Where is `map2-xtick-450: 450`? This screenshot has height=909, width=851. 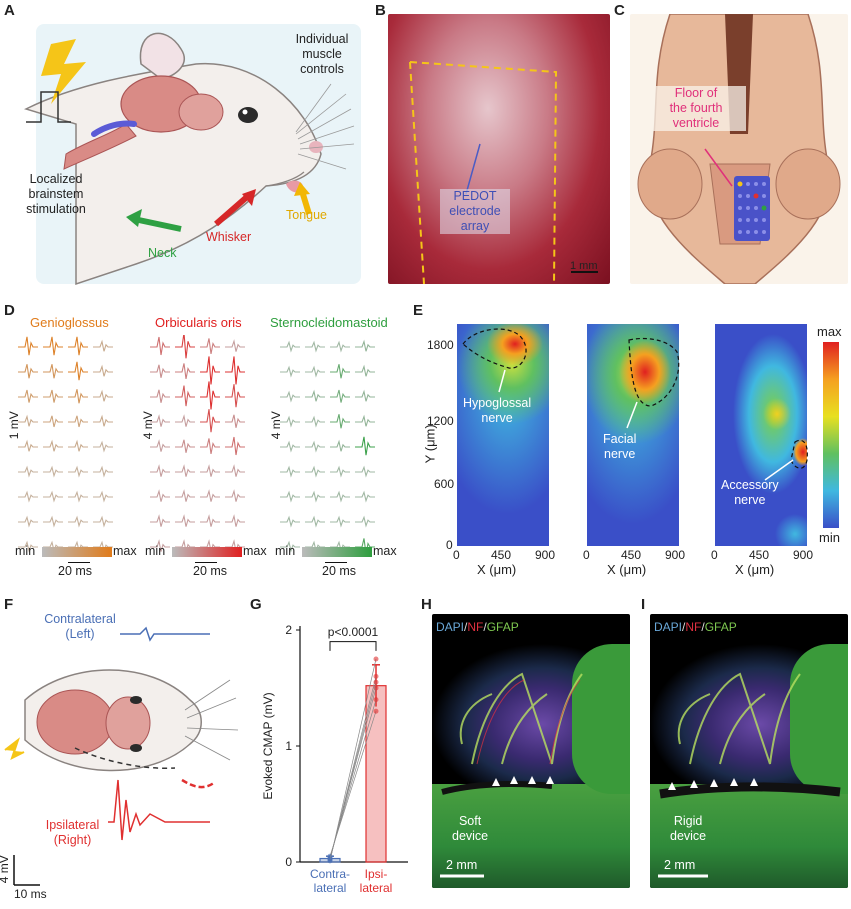
map2-xtick-450: 450 is located at coordinates (631, 555).